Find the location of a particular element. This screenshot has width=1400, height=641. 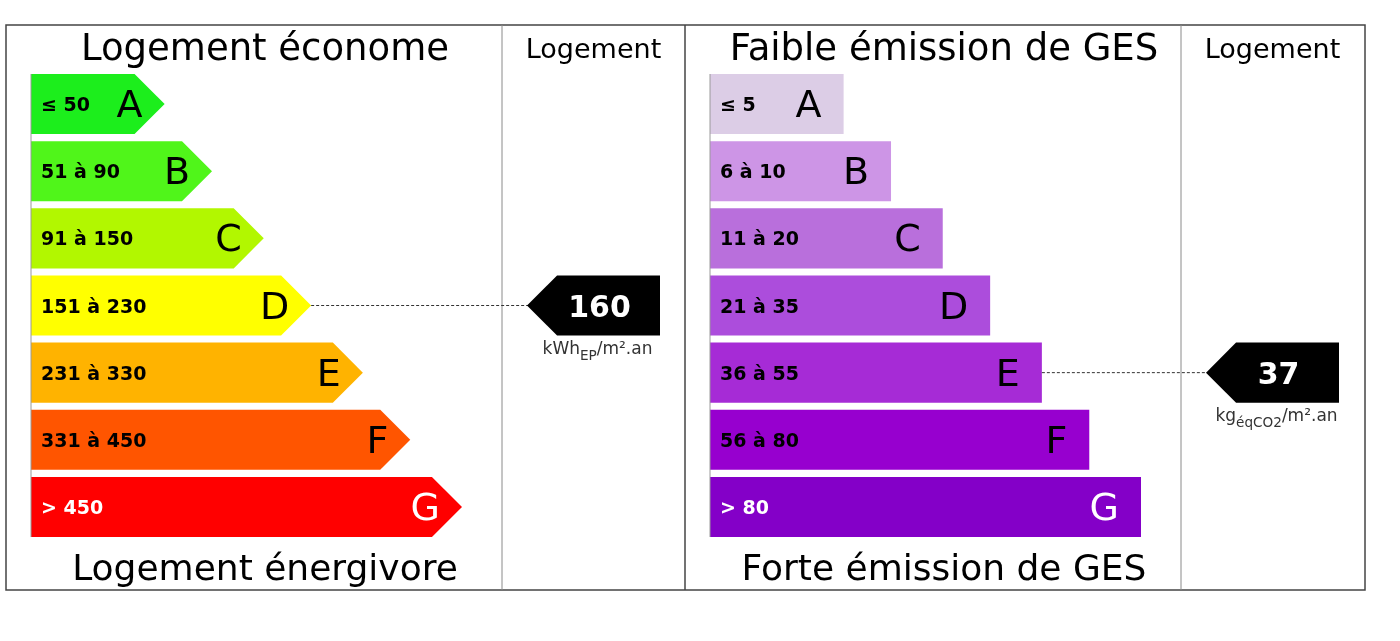

y-tick-label: 331 à 450 is located at coordinates (94, 439).